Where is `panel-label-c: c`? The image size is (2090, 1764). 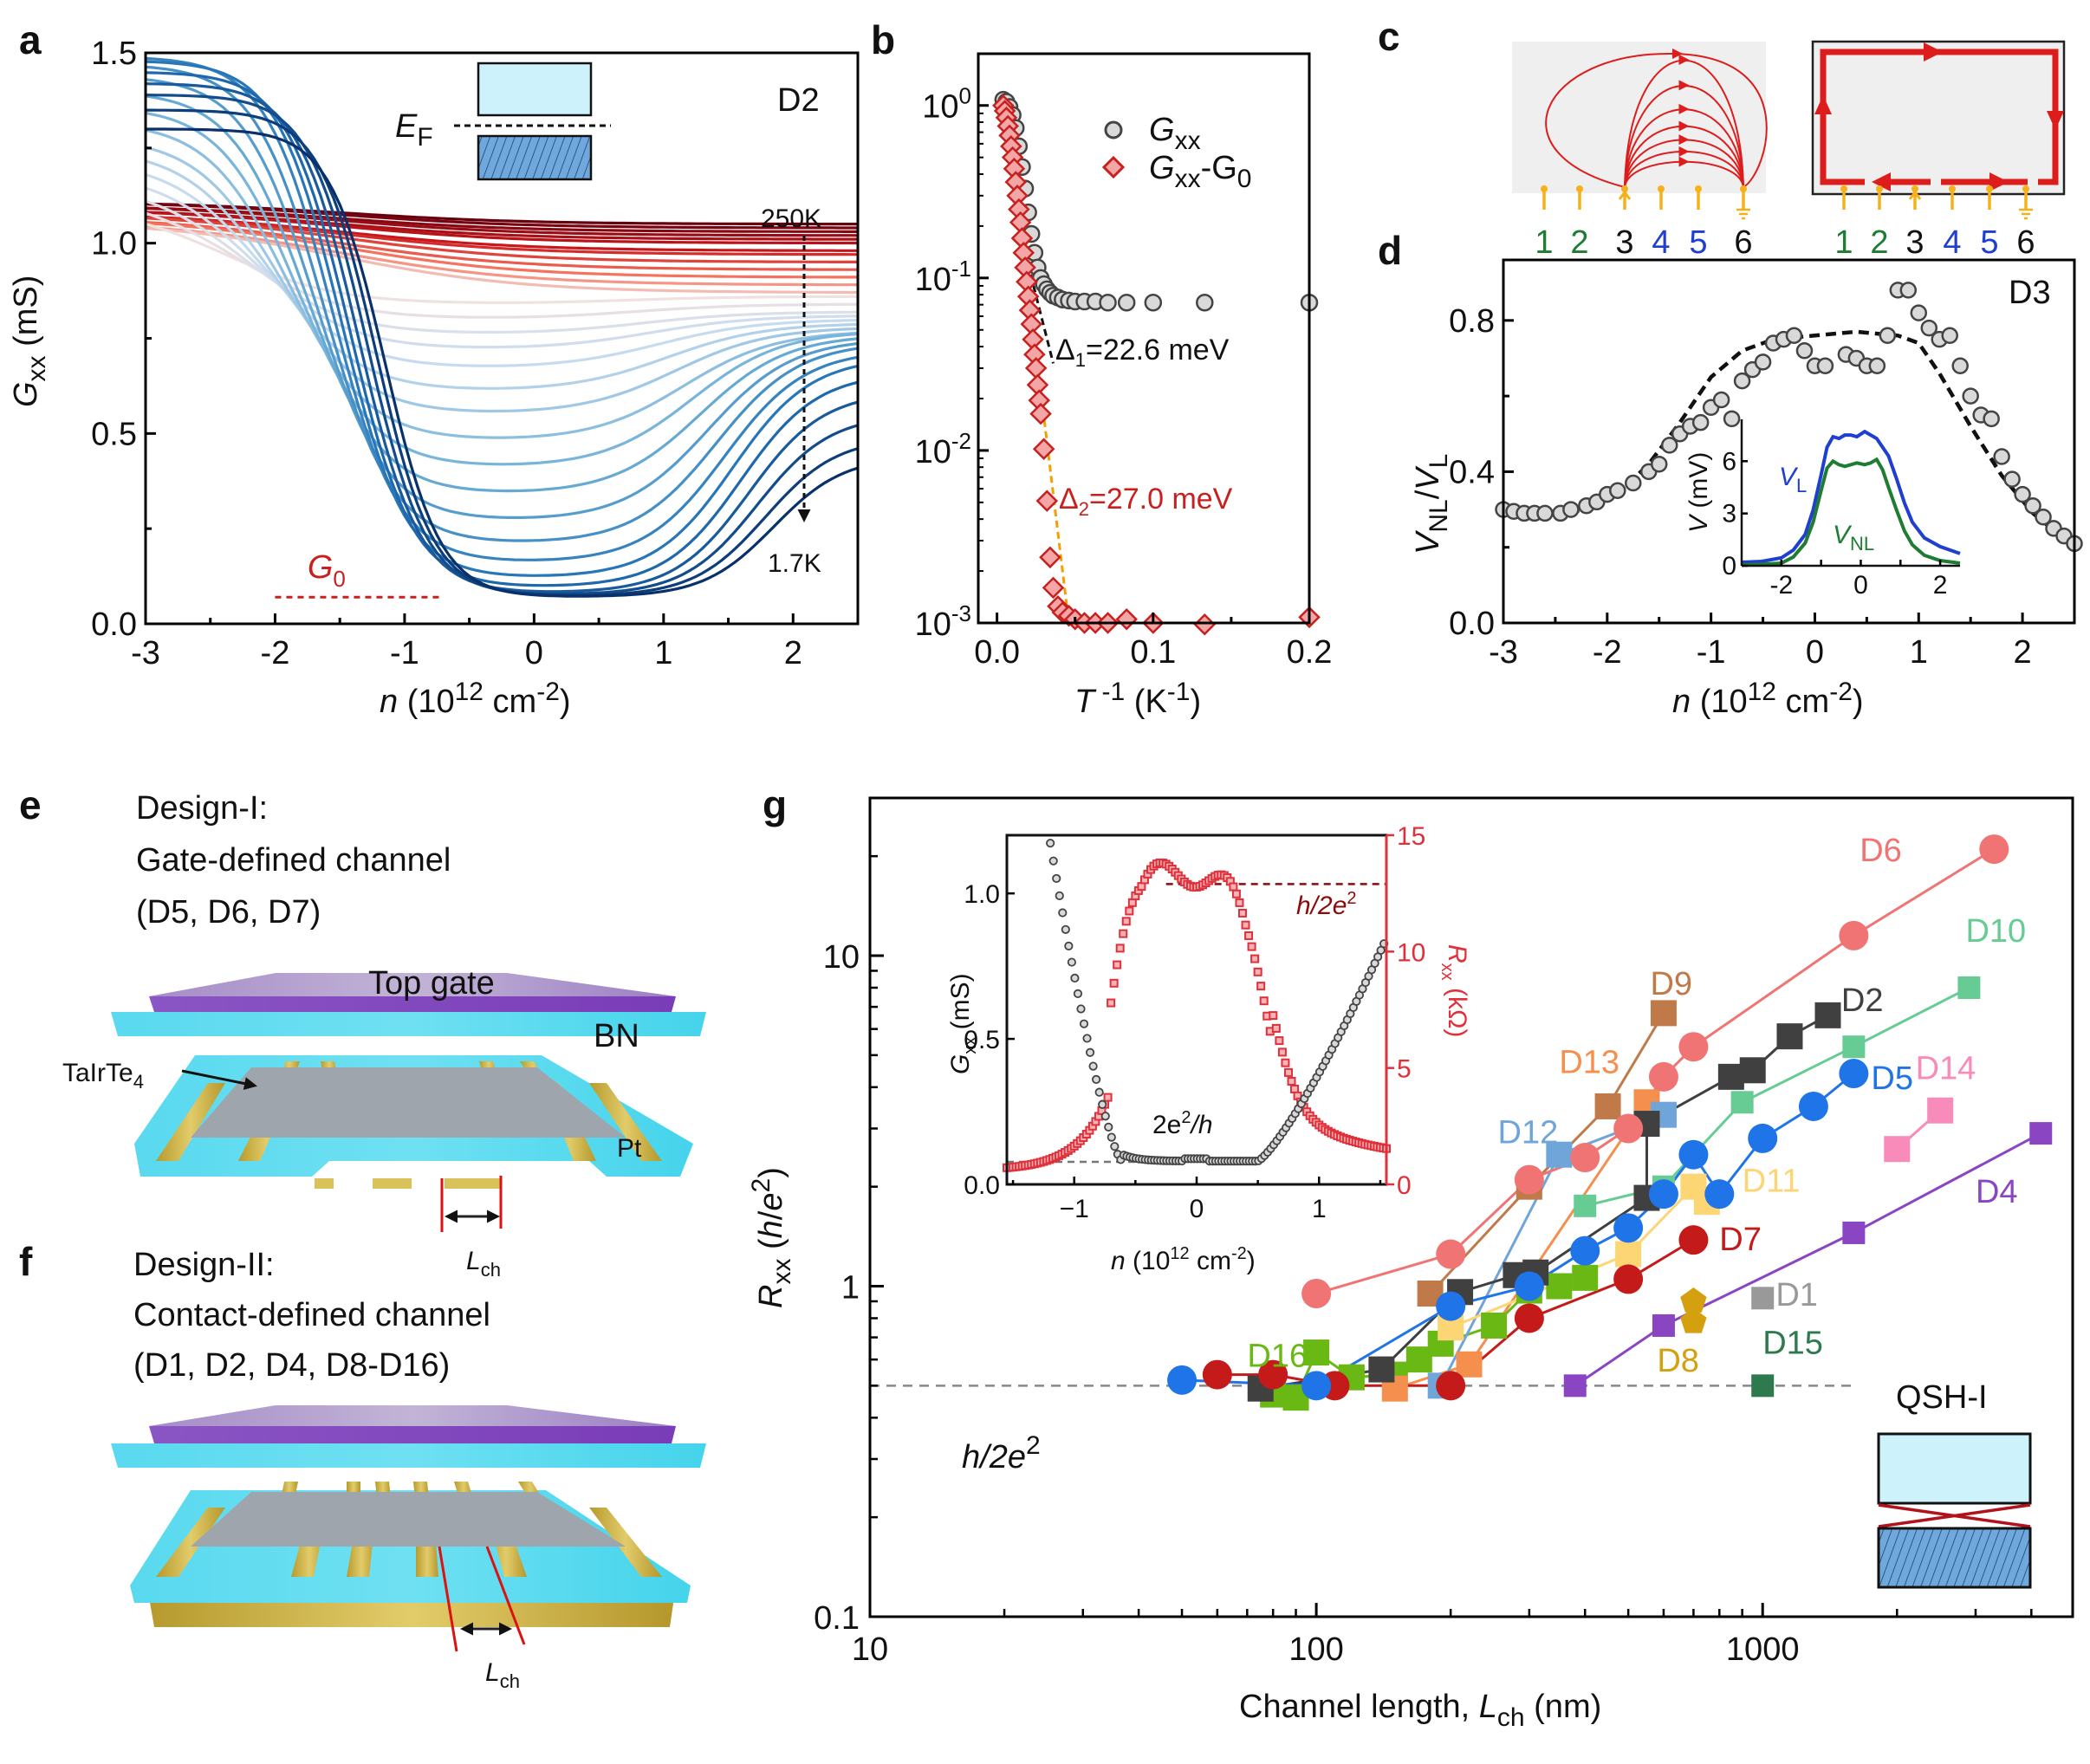 panel-label-c: c is located at coordinates (1389, 36).